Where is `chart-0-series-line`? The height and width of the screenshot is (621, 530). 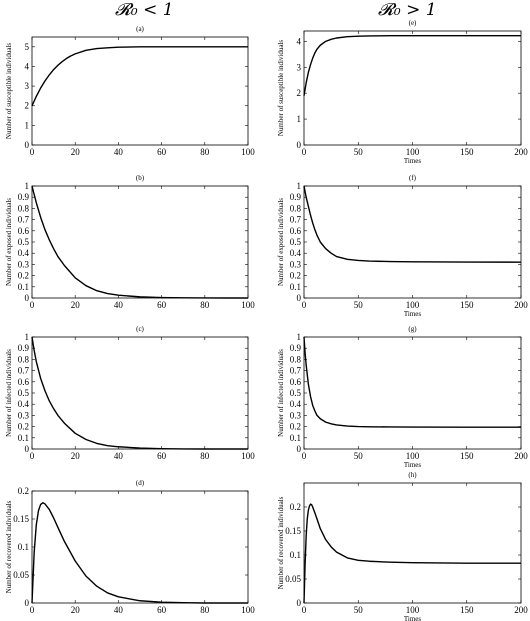 chart-0-series-line is located at coordinates (139, 76).